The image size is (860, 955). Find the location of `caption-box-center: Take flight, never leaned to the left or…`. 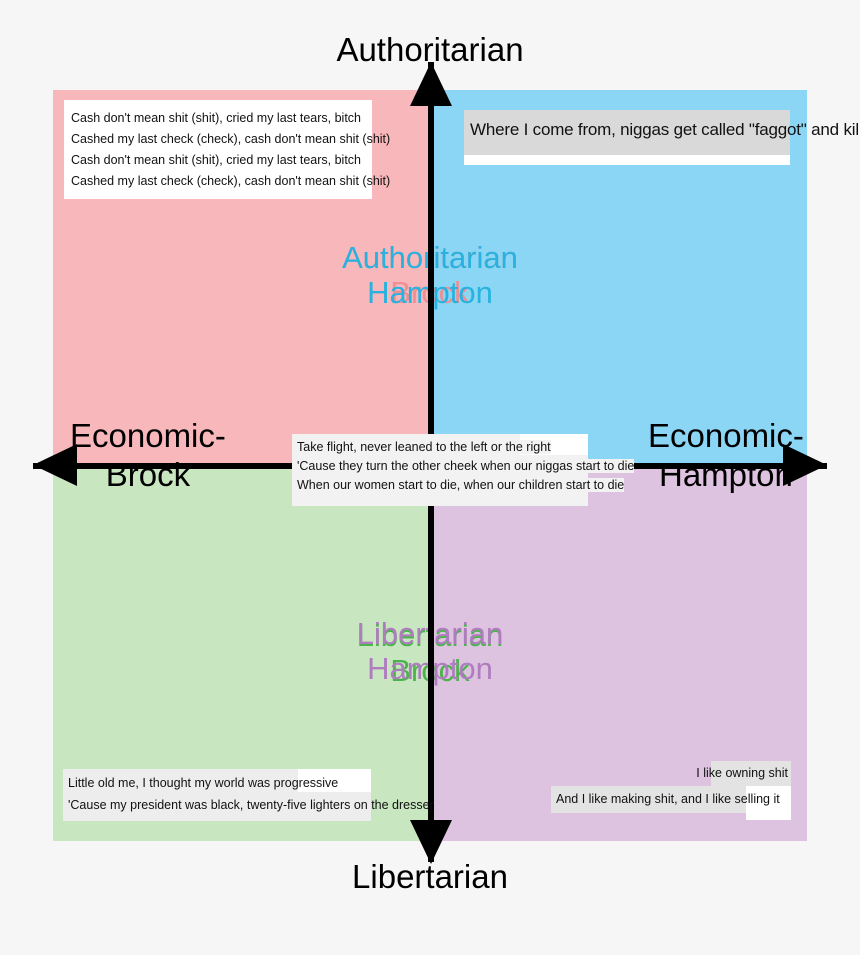

caption-box-center: Take flight, never leaned to the left or… is located at coordinates (463, 470).